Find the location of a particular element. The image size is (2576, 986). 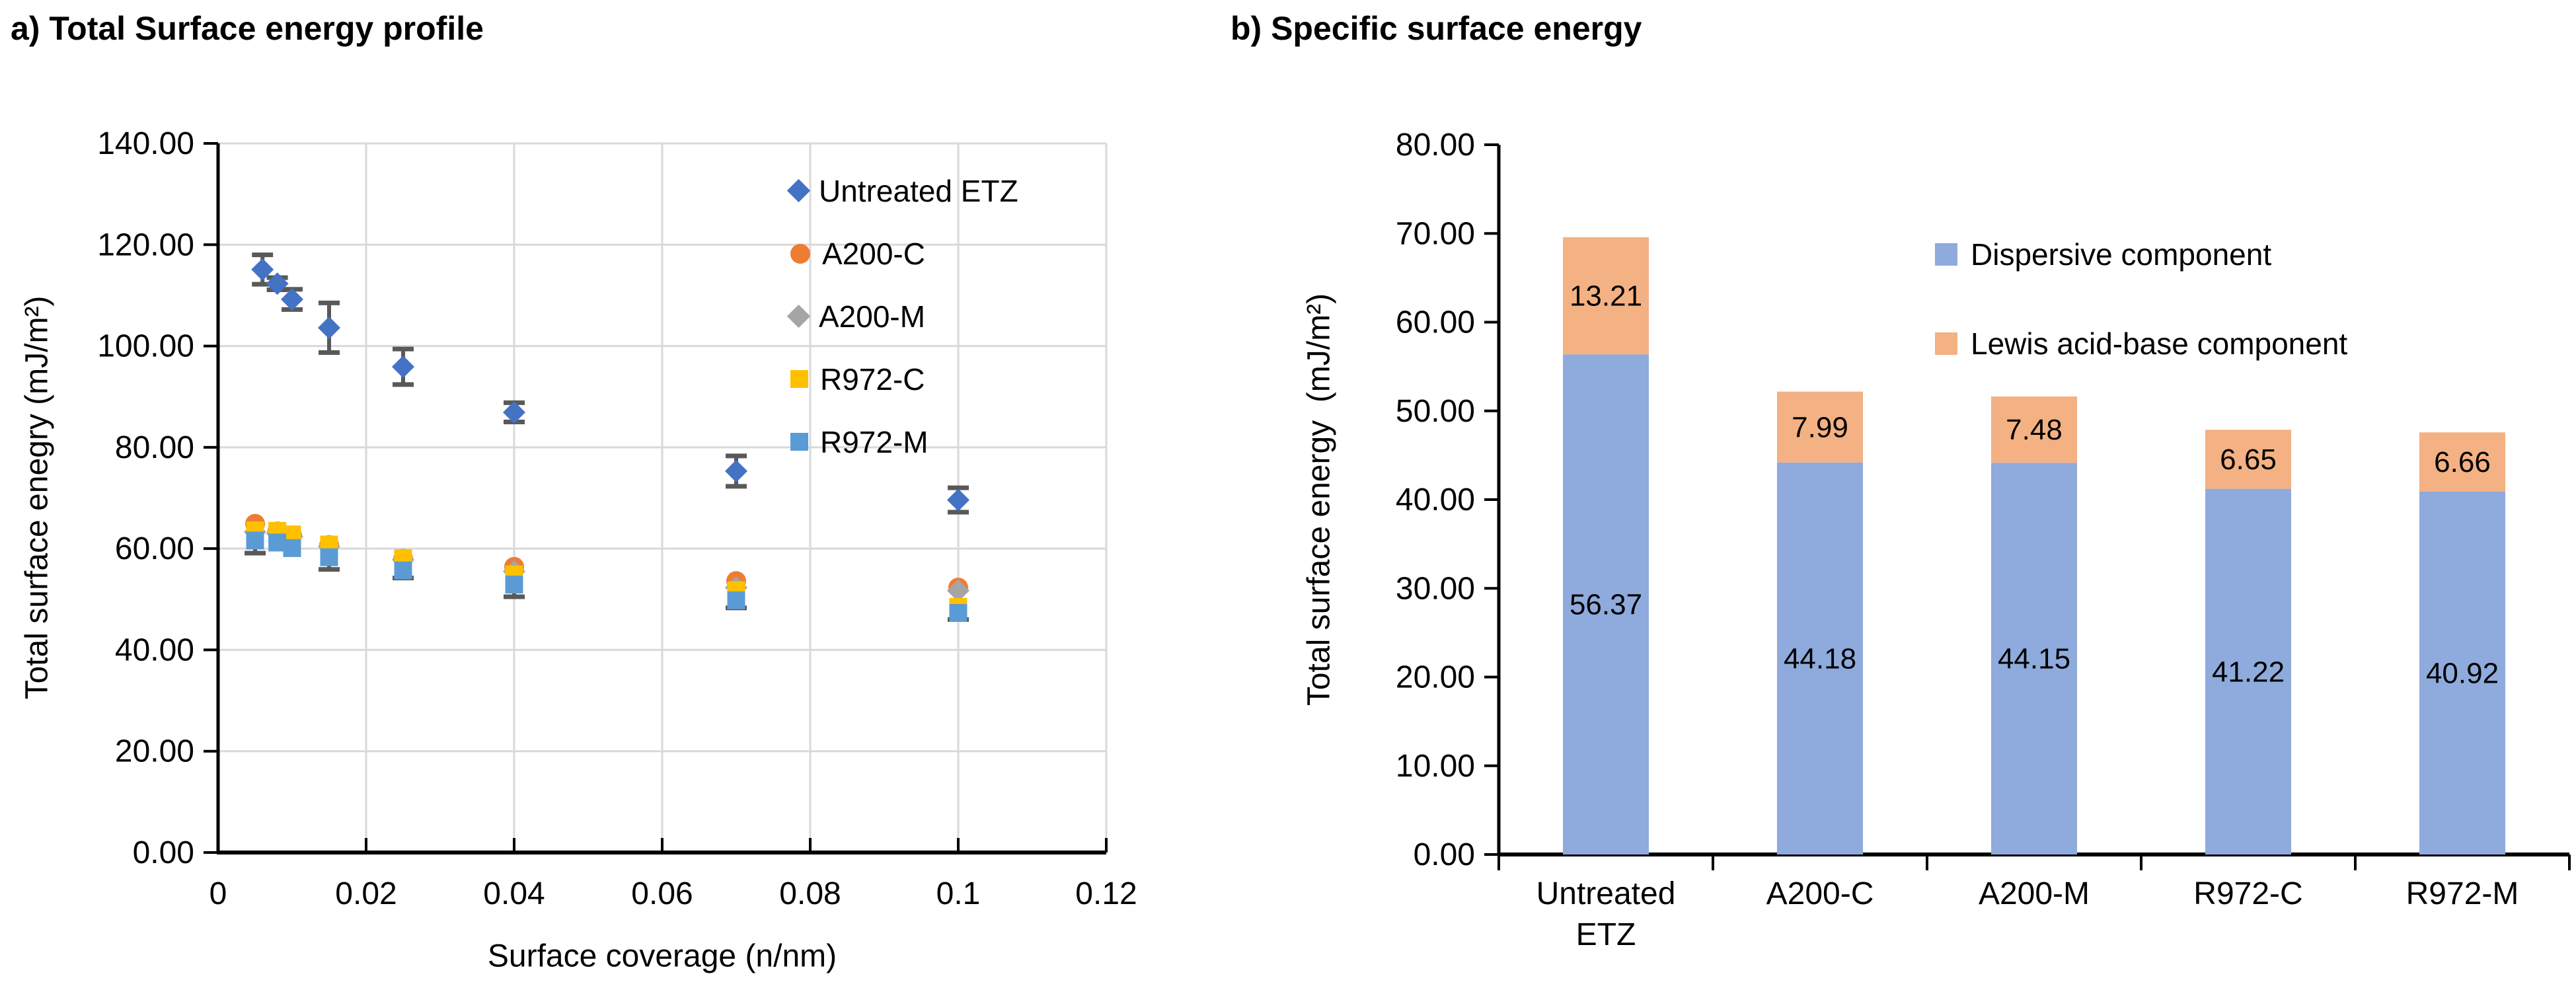

x-axis-tick-label: 0.02 is located at coordinates (366, 893).